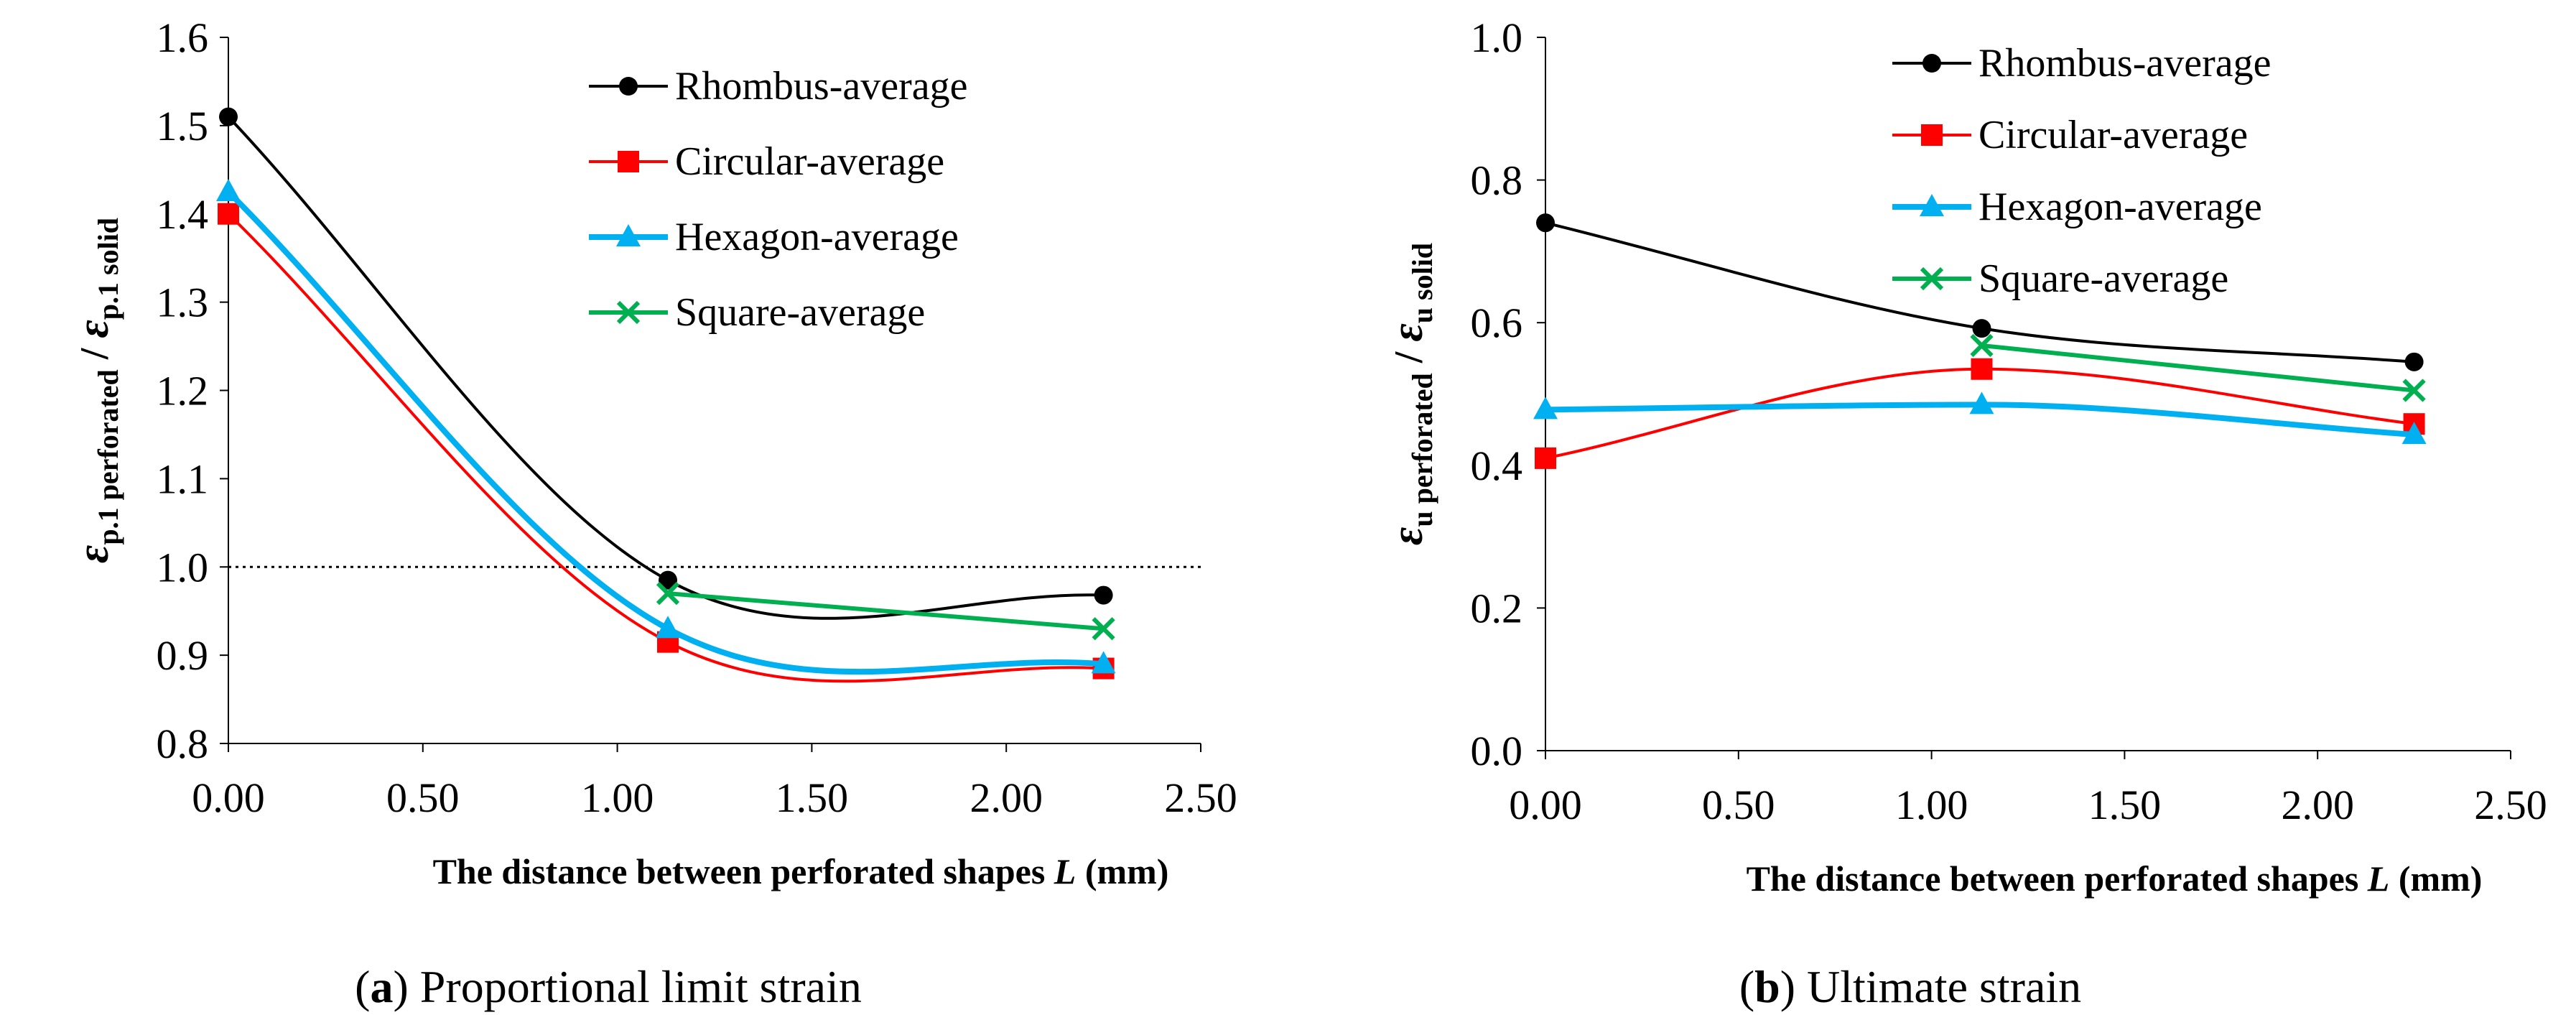  Describe the element at coordinates (183, 126) in the screenshot. I see `y-tick-label: 1.5` at that location.